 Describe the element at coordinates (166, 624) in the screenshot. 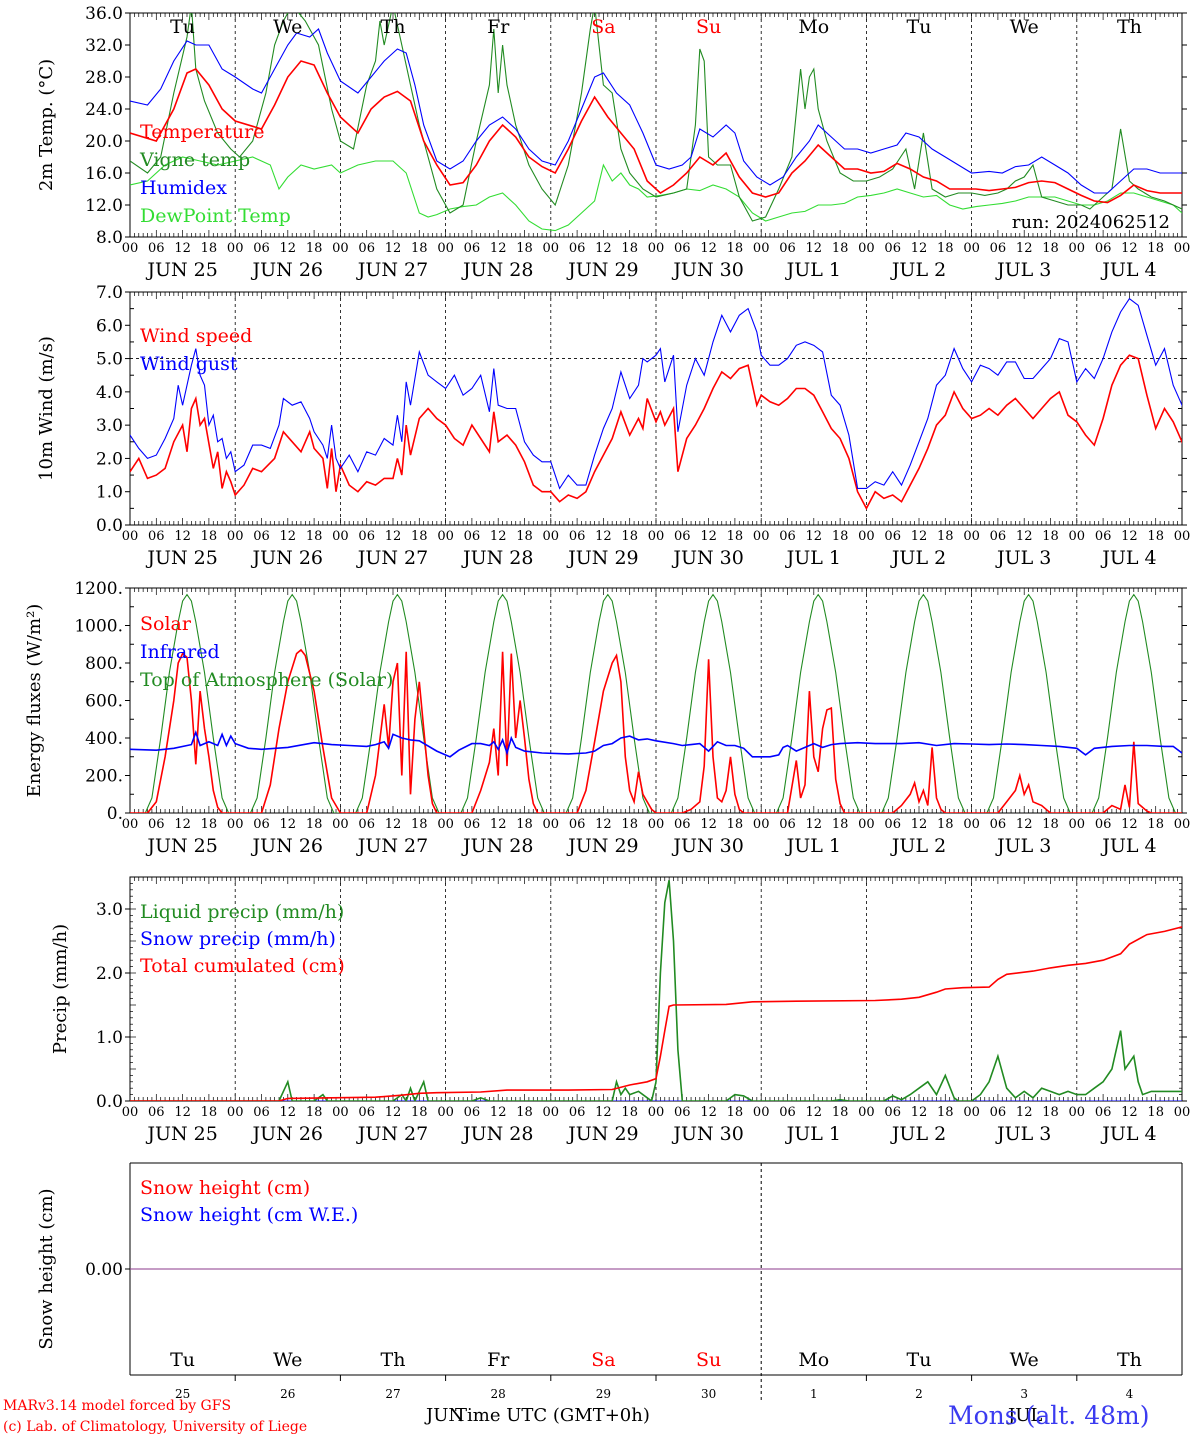

I see `legend-entry: Solar` at that location.